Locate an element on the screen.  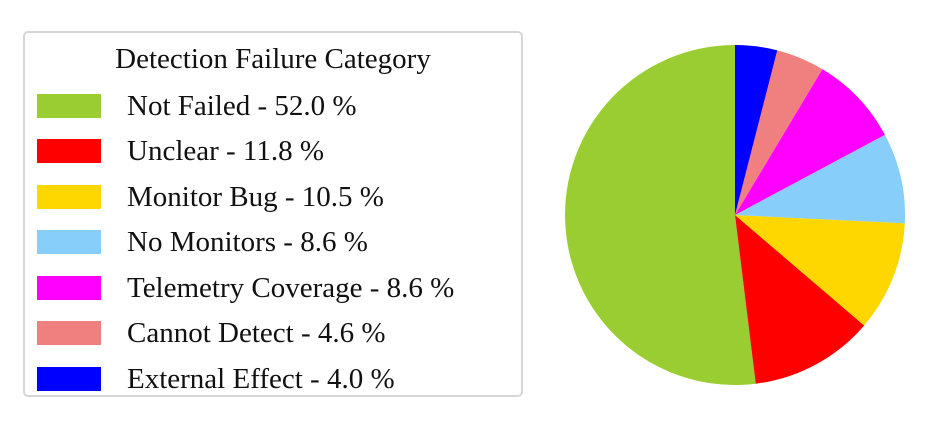
legend-item-external-effect: External Effect - 4.0 % is located at coordinates (245, 379).